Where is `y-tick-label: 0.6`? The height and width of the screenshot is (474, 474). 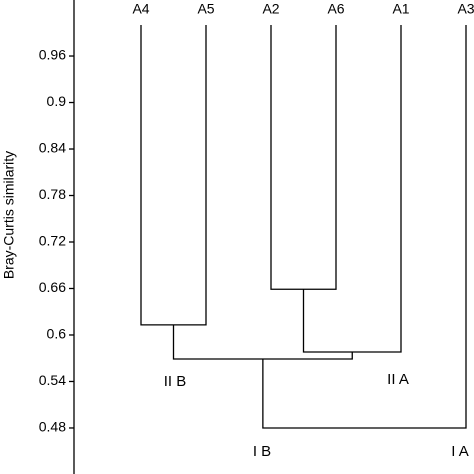 y-tick-label: 0.6 is located at coordinates (57, 334).